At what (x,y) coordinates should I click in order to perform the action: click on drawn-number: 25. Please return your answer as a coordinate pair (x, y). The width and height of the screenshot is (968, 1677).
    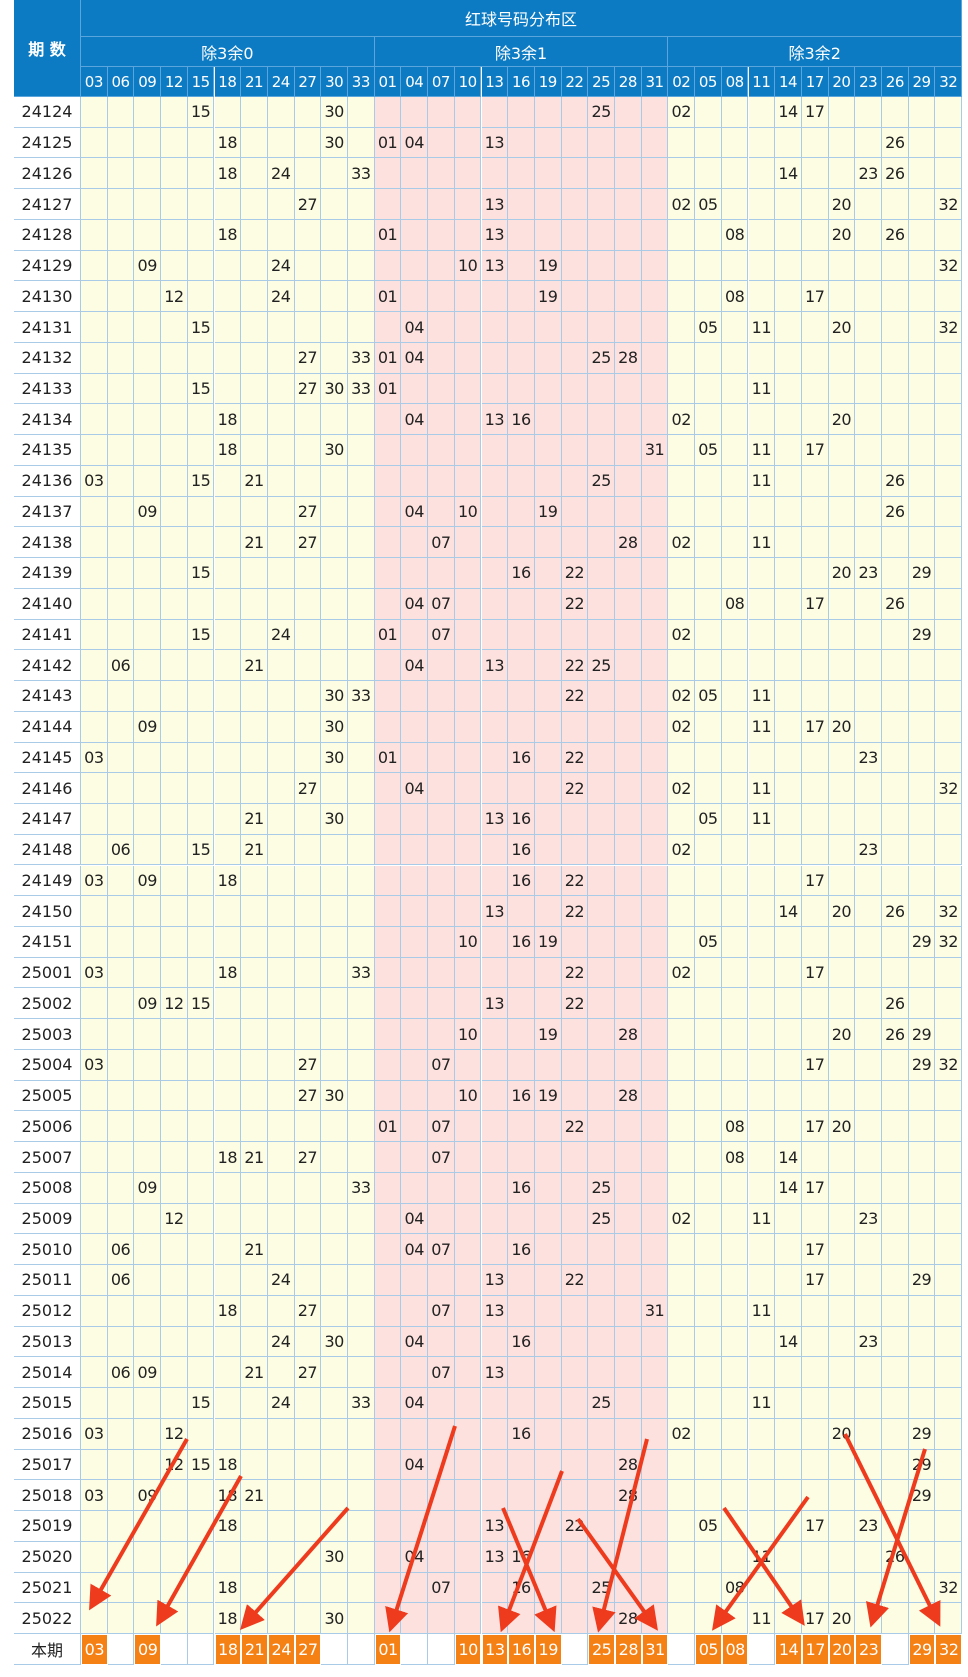
    Looking at the image, I should click on (601, 481).